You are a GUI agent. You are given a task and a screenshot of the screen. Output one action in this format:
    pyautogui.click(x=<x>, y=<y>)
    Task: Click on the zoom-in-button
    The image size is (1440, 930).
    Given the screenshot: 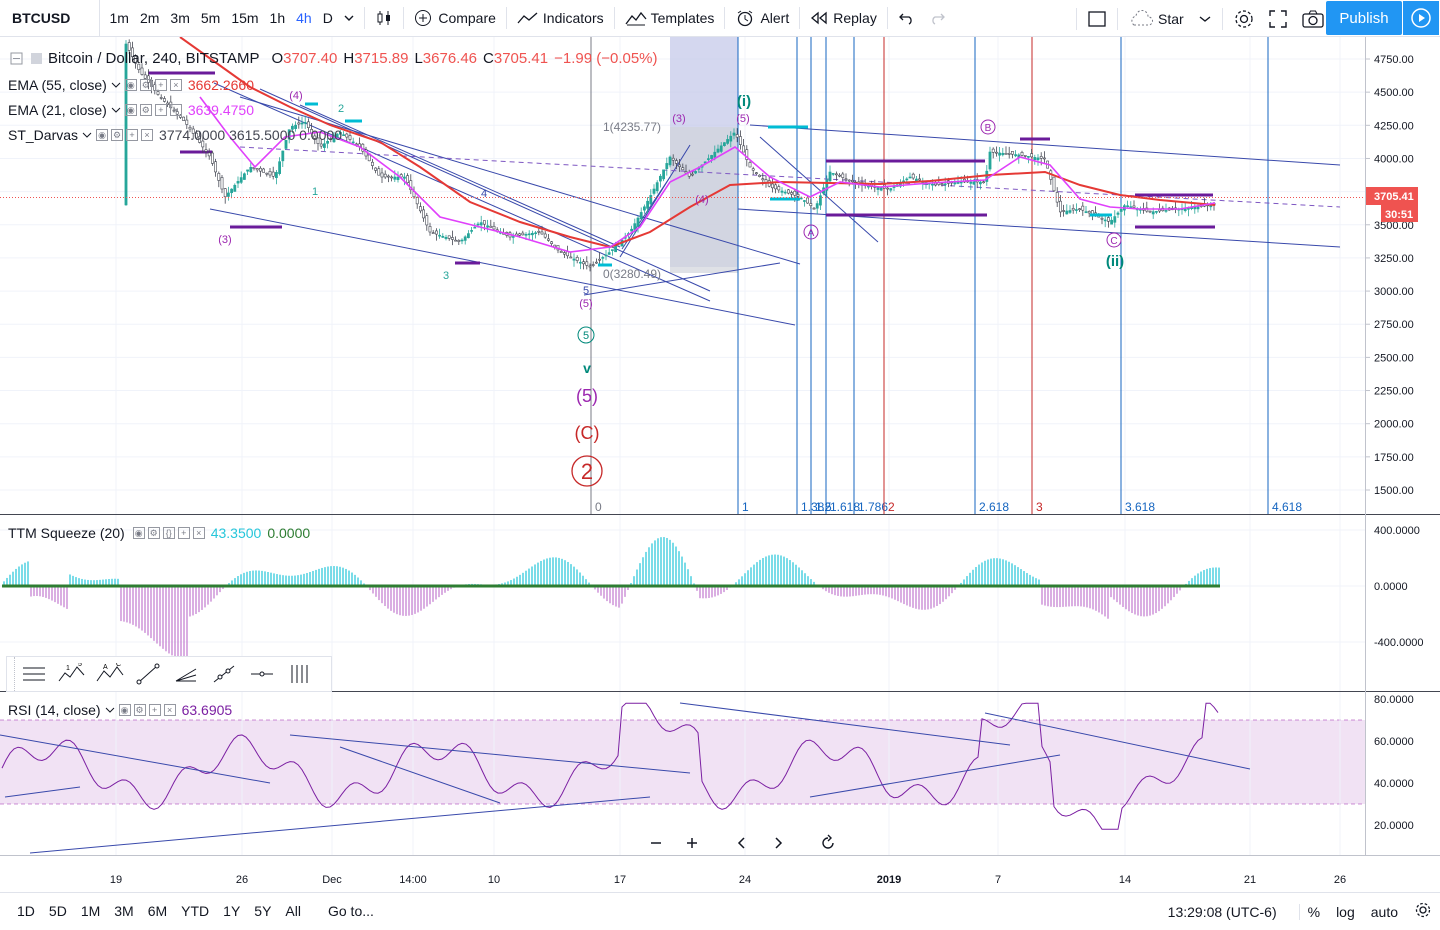 What is the action you would take?
    pyautogui.click(x=692, y=843)
    